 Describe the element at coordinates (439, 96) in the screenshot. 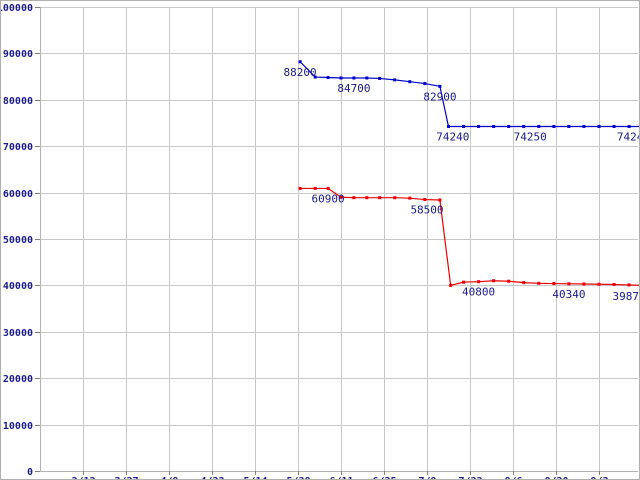

I see `data-point-label: 82900` at that location.